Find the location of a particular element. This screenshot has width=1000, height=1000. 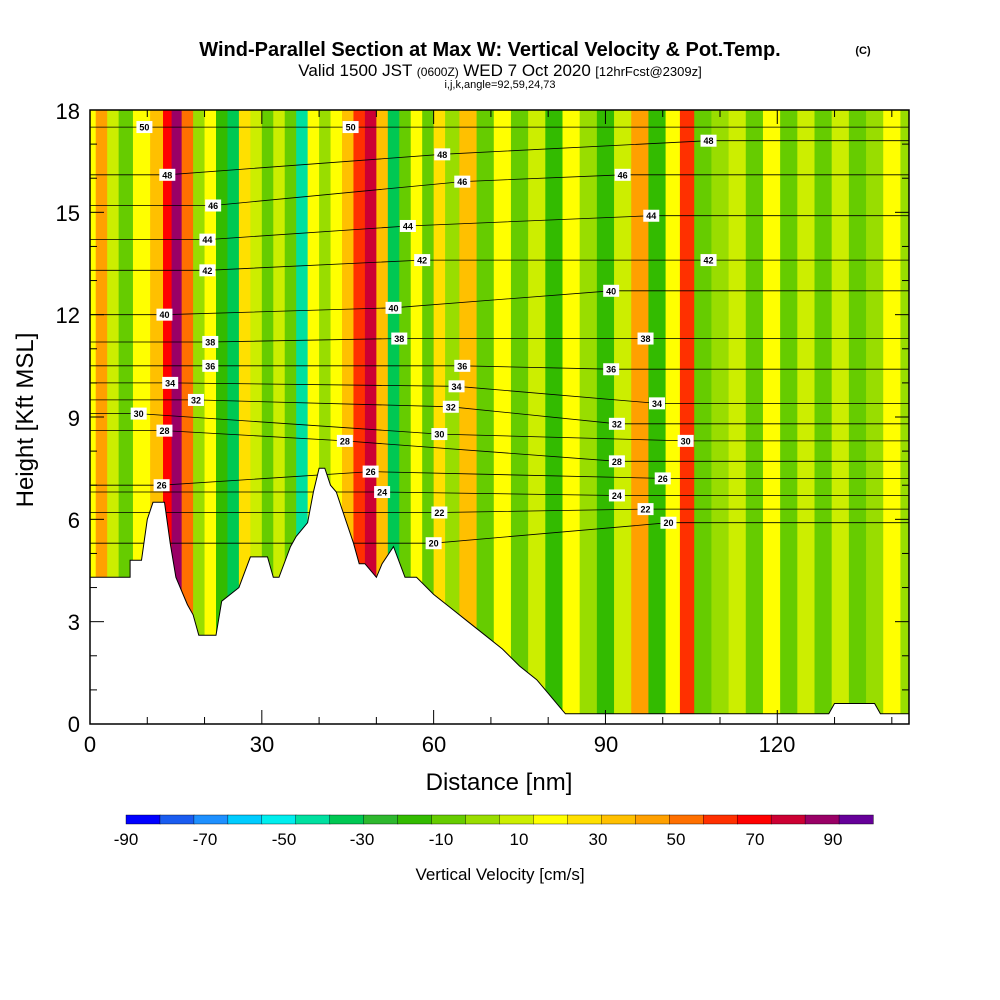

y-tick-label: 15 is located at coordinates (68, 213).